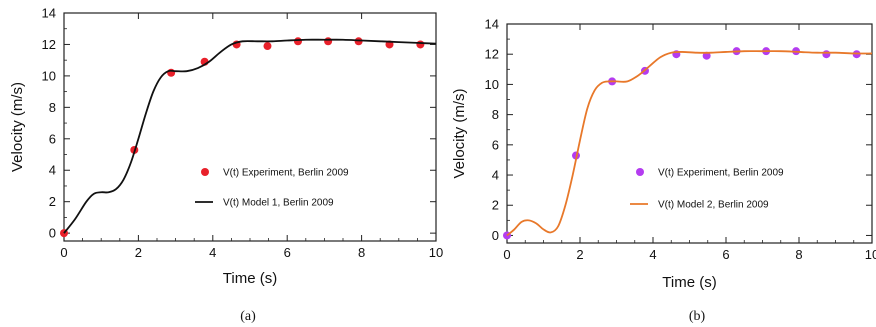  Describe the element at coordinates (248, 316) in the screenshot. I see `panel-caption: (a)` at that location.